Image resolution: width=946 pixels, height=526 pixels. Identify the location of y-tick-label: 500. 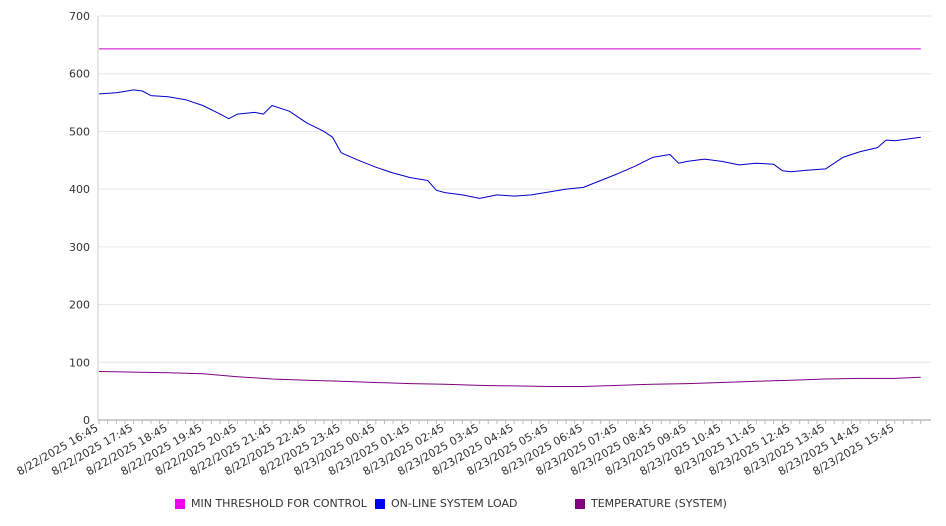
(79, 131).